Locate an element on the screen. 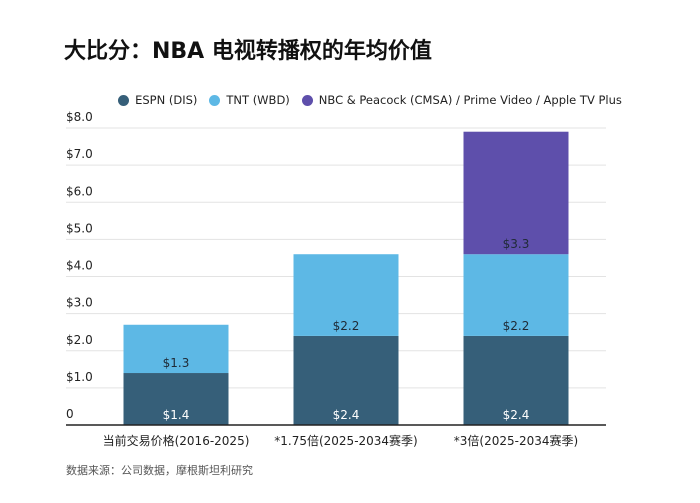 Image resolution: width=700 pixels, height=503 pixels. y-tick-label: $3.0 is located at coordinates (79, 303).